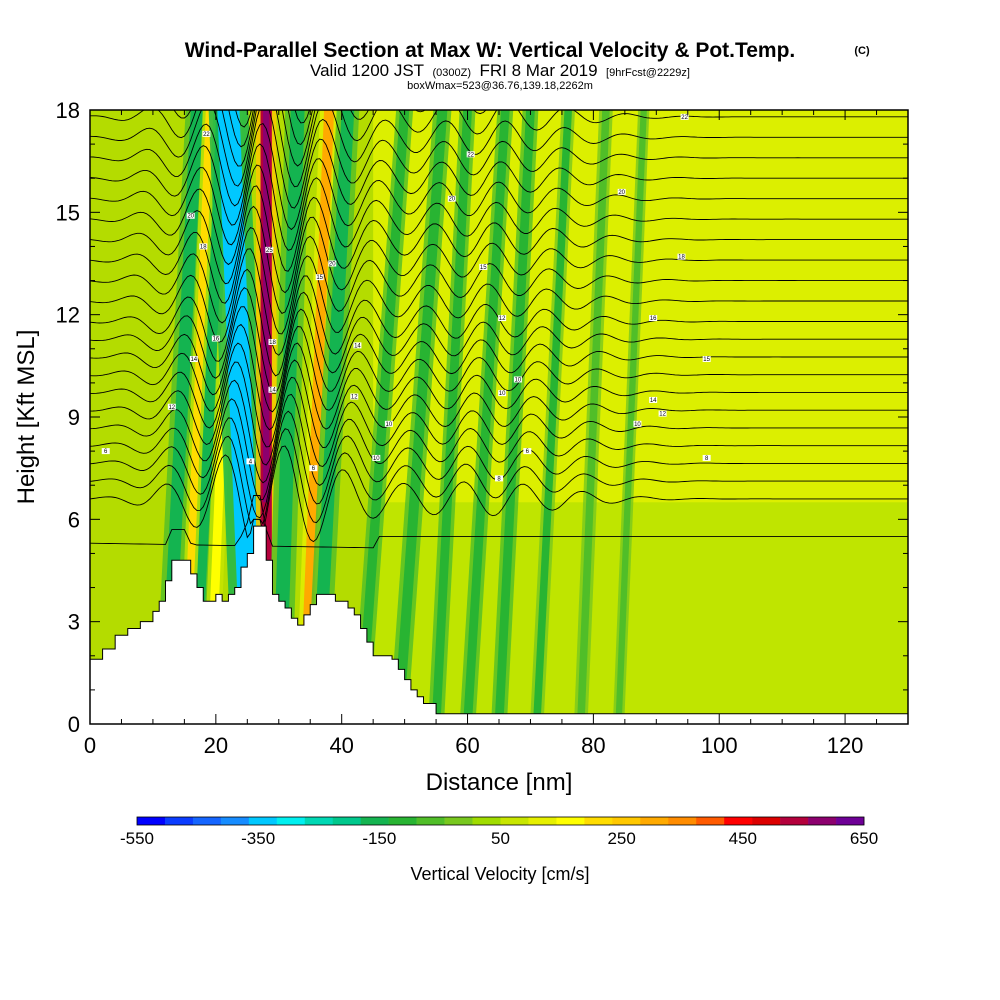 The image size is (1000, 1000). Describe the element at coordinates (621, 838) in the screenshot. I see `colorbar-tick-label: 250` at that location.